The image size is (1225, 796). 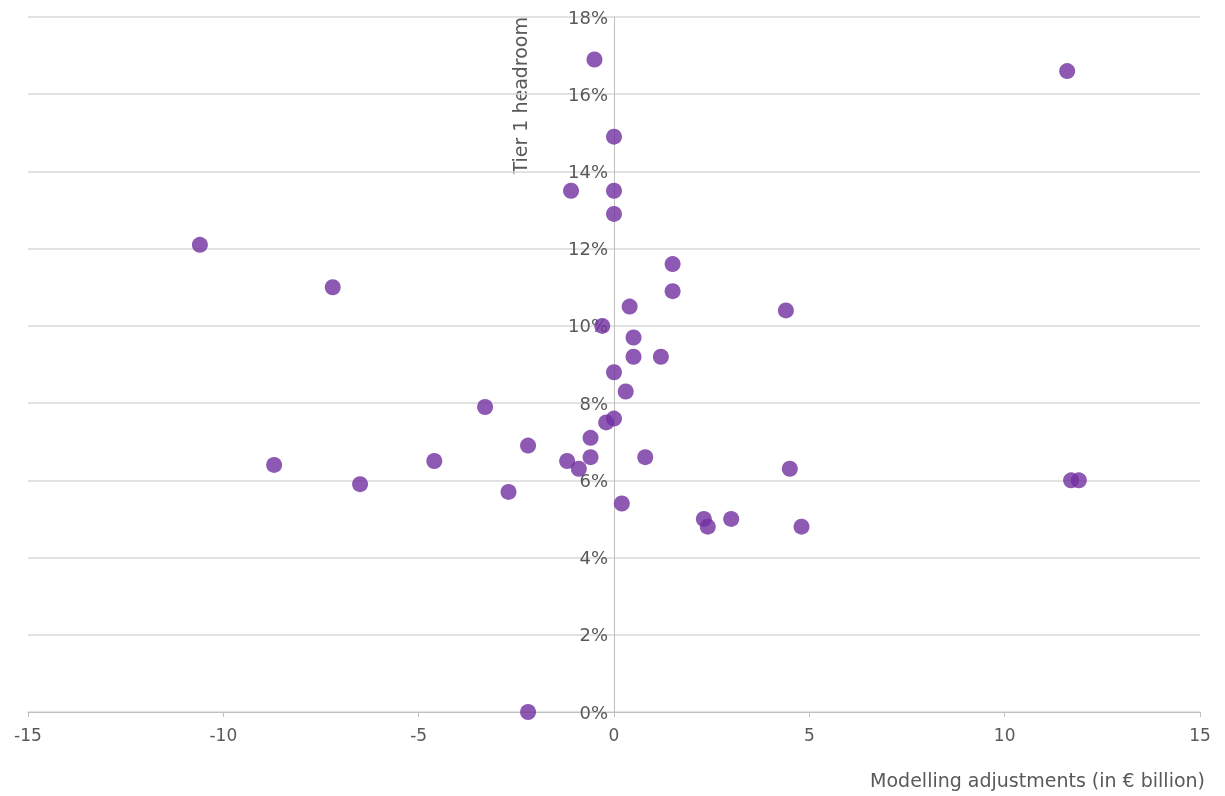 I want to click on y-tick-label: 18%, so click(x=587, y=17).